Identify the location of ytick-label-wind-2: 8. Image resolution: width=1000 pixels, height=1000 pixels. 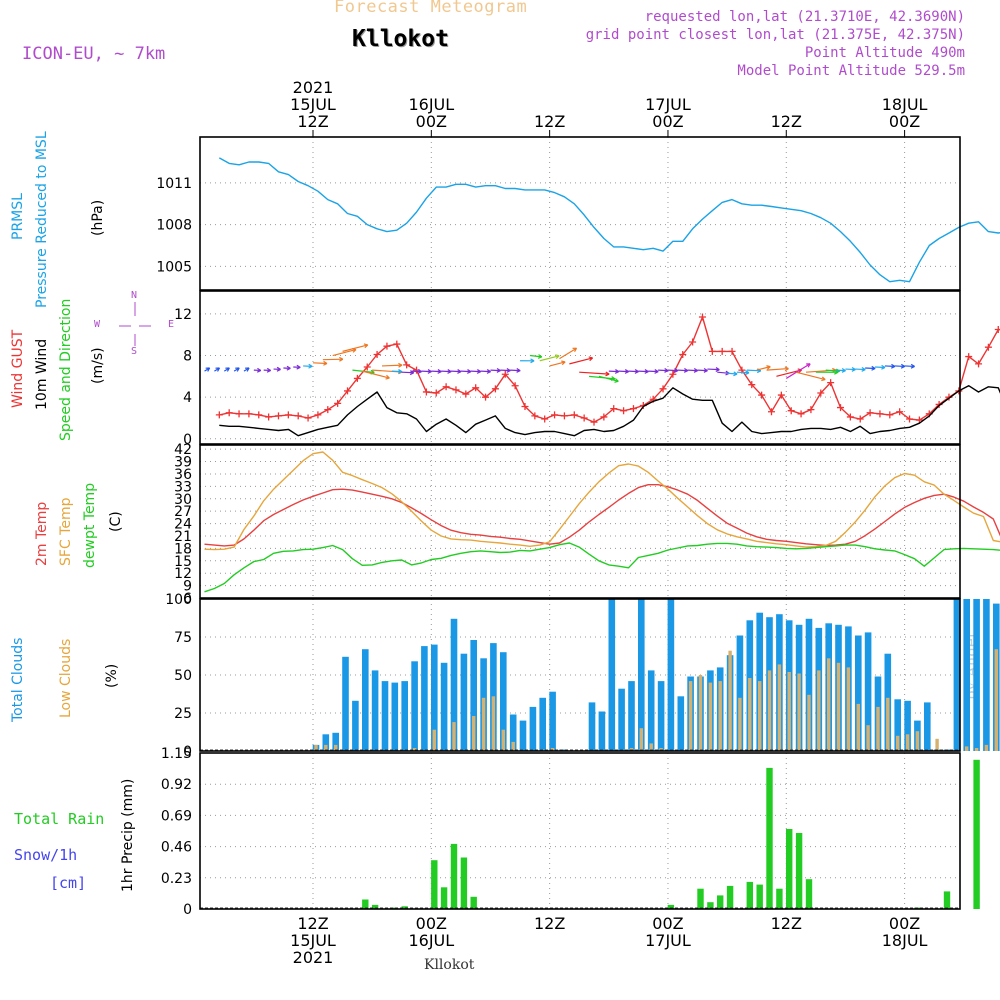
(187, 357).